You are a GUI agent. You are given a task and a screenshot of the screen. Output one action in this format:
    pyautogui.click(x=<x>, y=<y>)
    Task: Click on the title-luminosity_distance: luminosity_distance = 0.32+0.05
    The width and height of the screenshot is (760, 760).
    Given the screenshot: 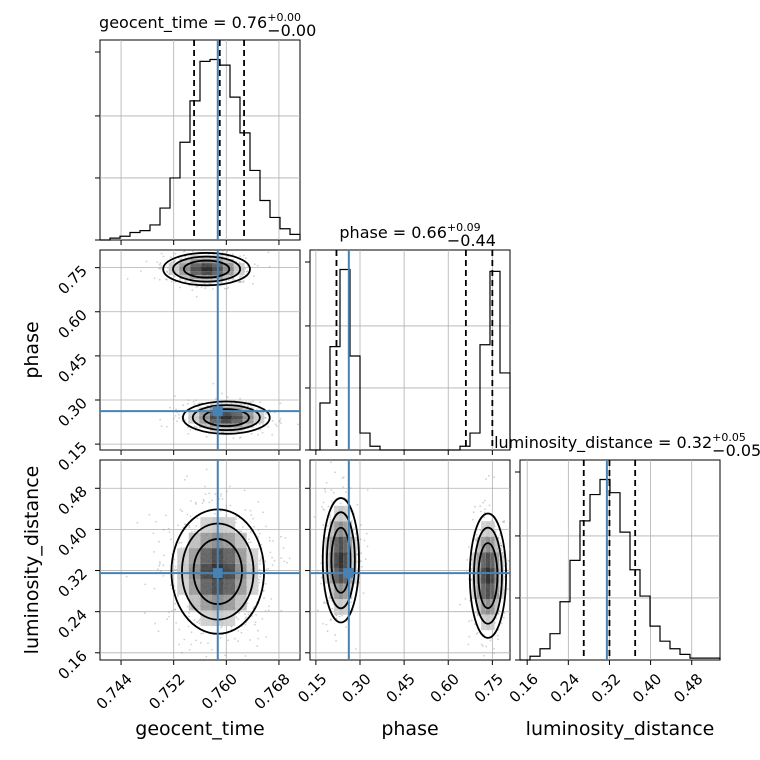 What is the action you would take?
    pyautogui.click(x=620, y=442)
    